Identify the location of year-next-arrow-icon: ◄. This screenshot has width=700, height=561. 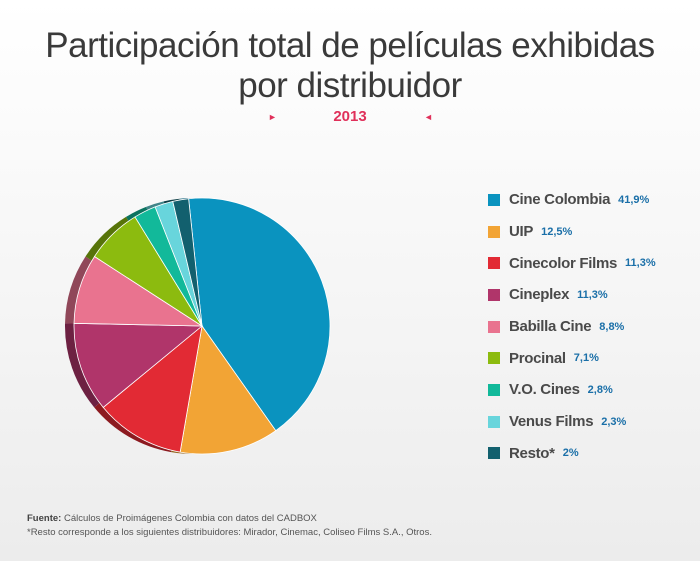
(428, 117).